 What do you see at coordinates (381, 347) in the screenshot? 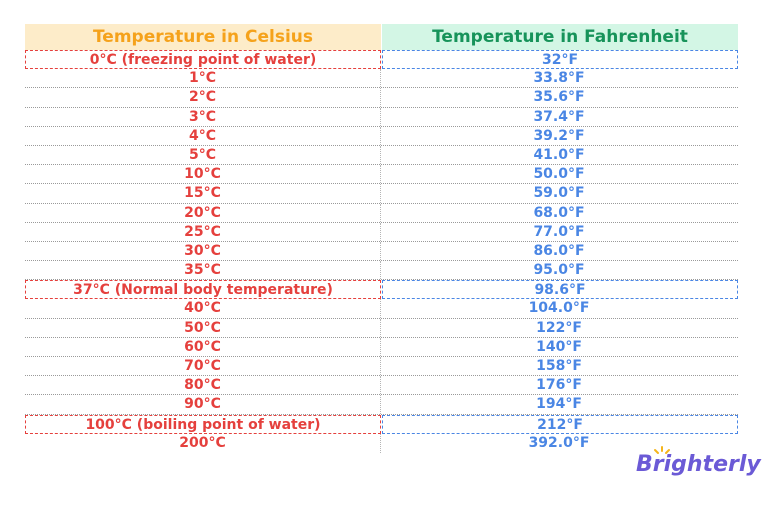
I see `table-row: 60°C 140°F` at bounding box center [381, 347].